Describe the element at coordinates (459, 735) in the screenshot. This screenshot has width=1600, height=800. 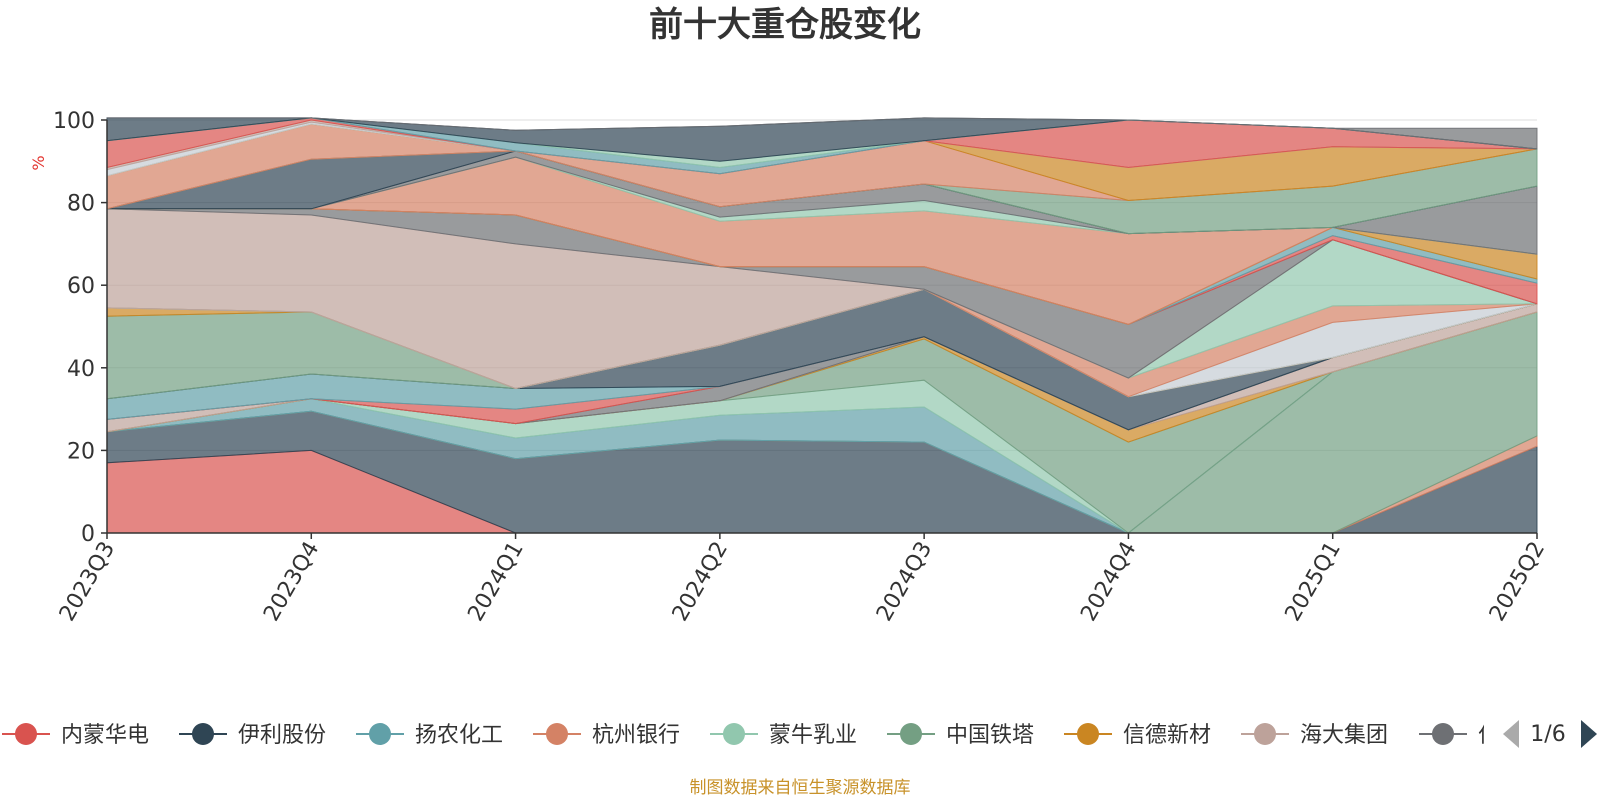
I see `legend-item-label: 扬农化工` at that location.